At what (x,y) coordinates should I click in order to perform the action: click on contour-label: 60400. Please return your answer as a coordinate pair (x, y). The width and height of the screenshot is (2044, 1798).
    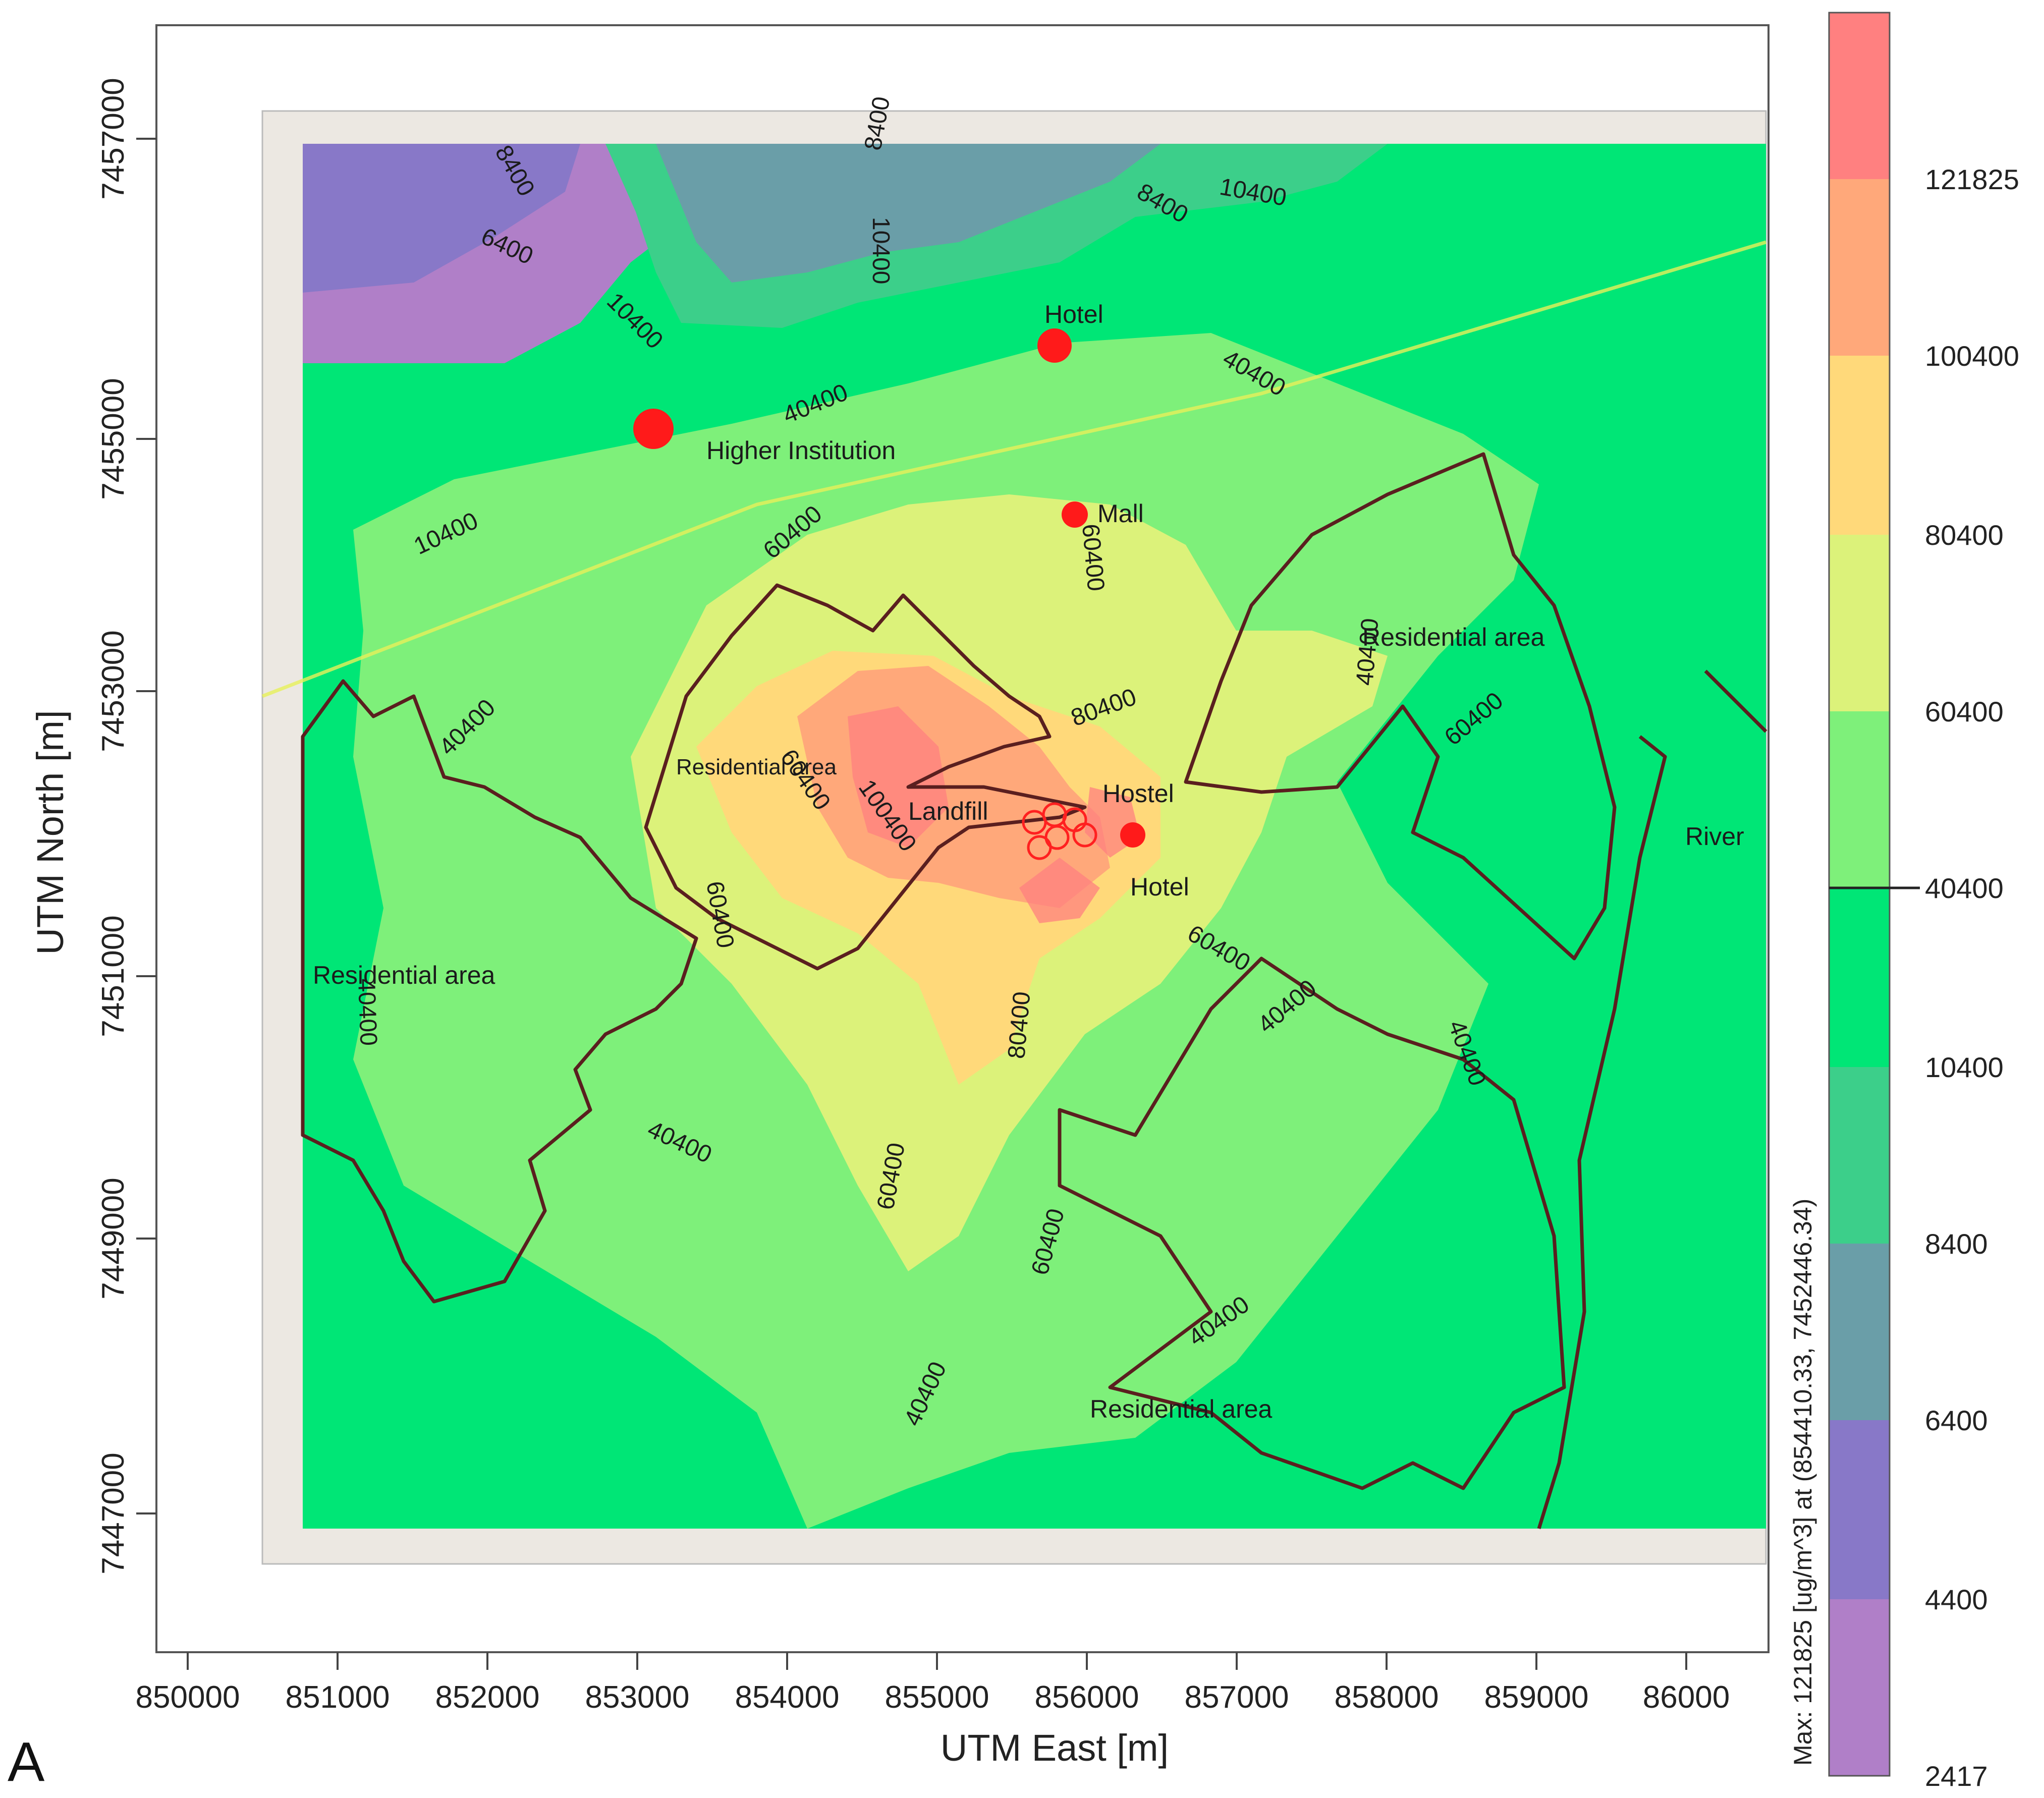
    Looking at the image, I should click on (1093, 558).